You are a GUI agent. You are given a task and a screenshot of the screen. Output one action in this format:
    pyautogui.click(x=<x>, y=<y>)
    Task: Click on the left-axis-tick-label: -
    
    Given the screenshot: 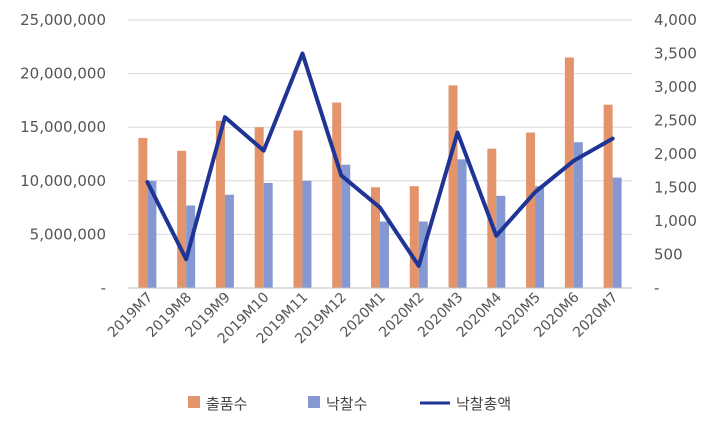 What is the action you would take?
    pyautogui.click(x=103, y=288)
    